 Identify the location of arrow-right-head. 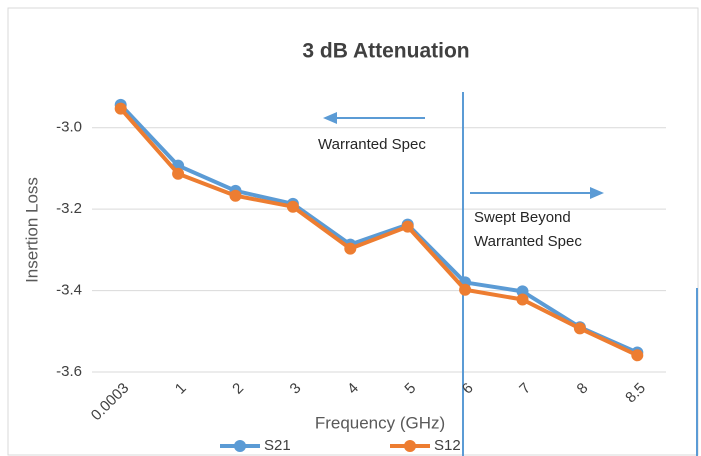
(597, 193).